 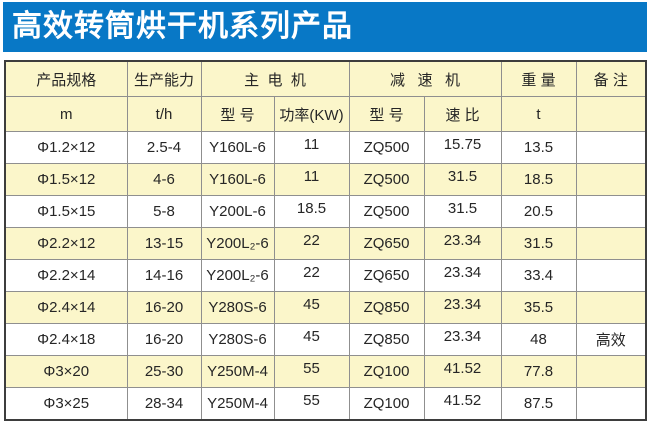 I want to click on cell-spec: Φ2.2×12, so click(x=66, y=243).